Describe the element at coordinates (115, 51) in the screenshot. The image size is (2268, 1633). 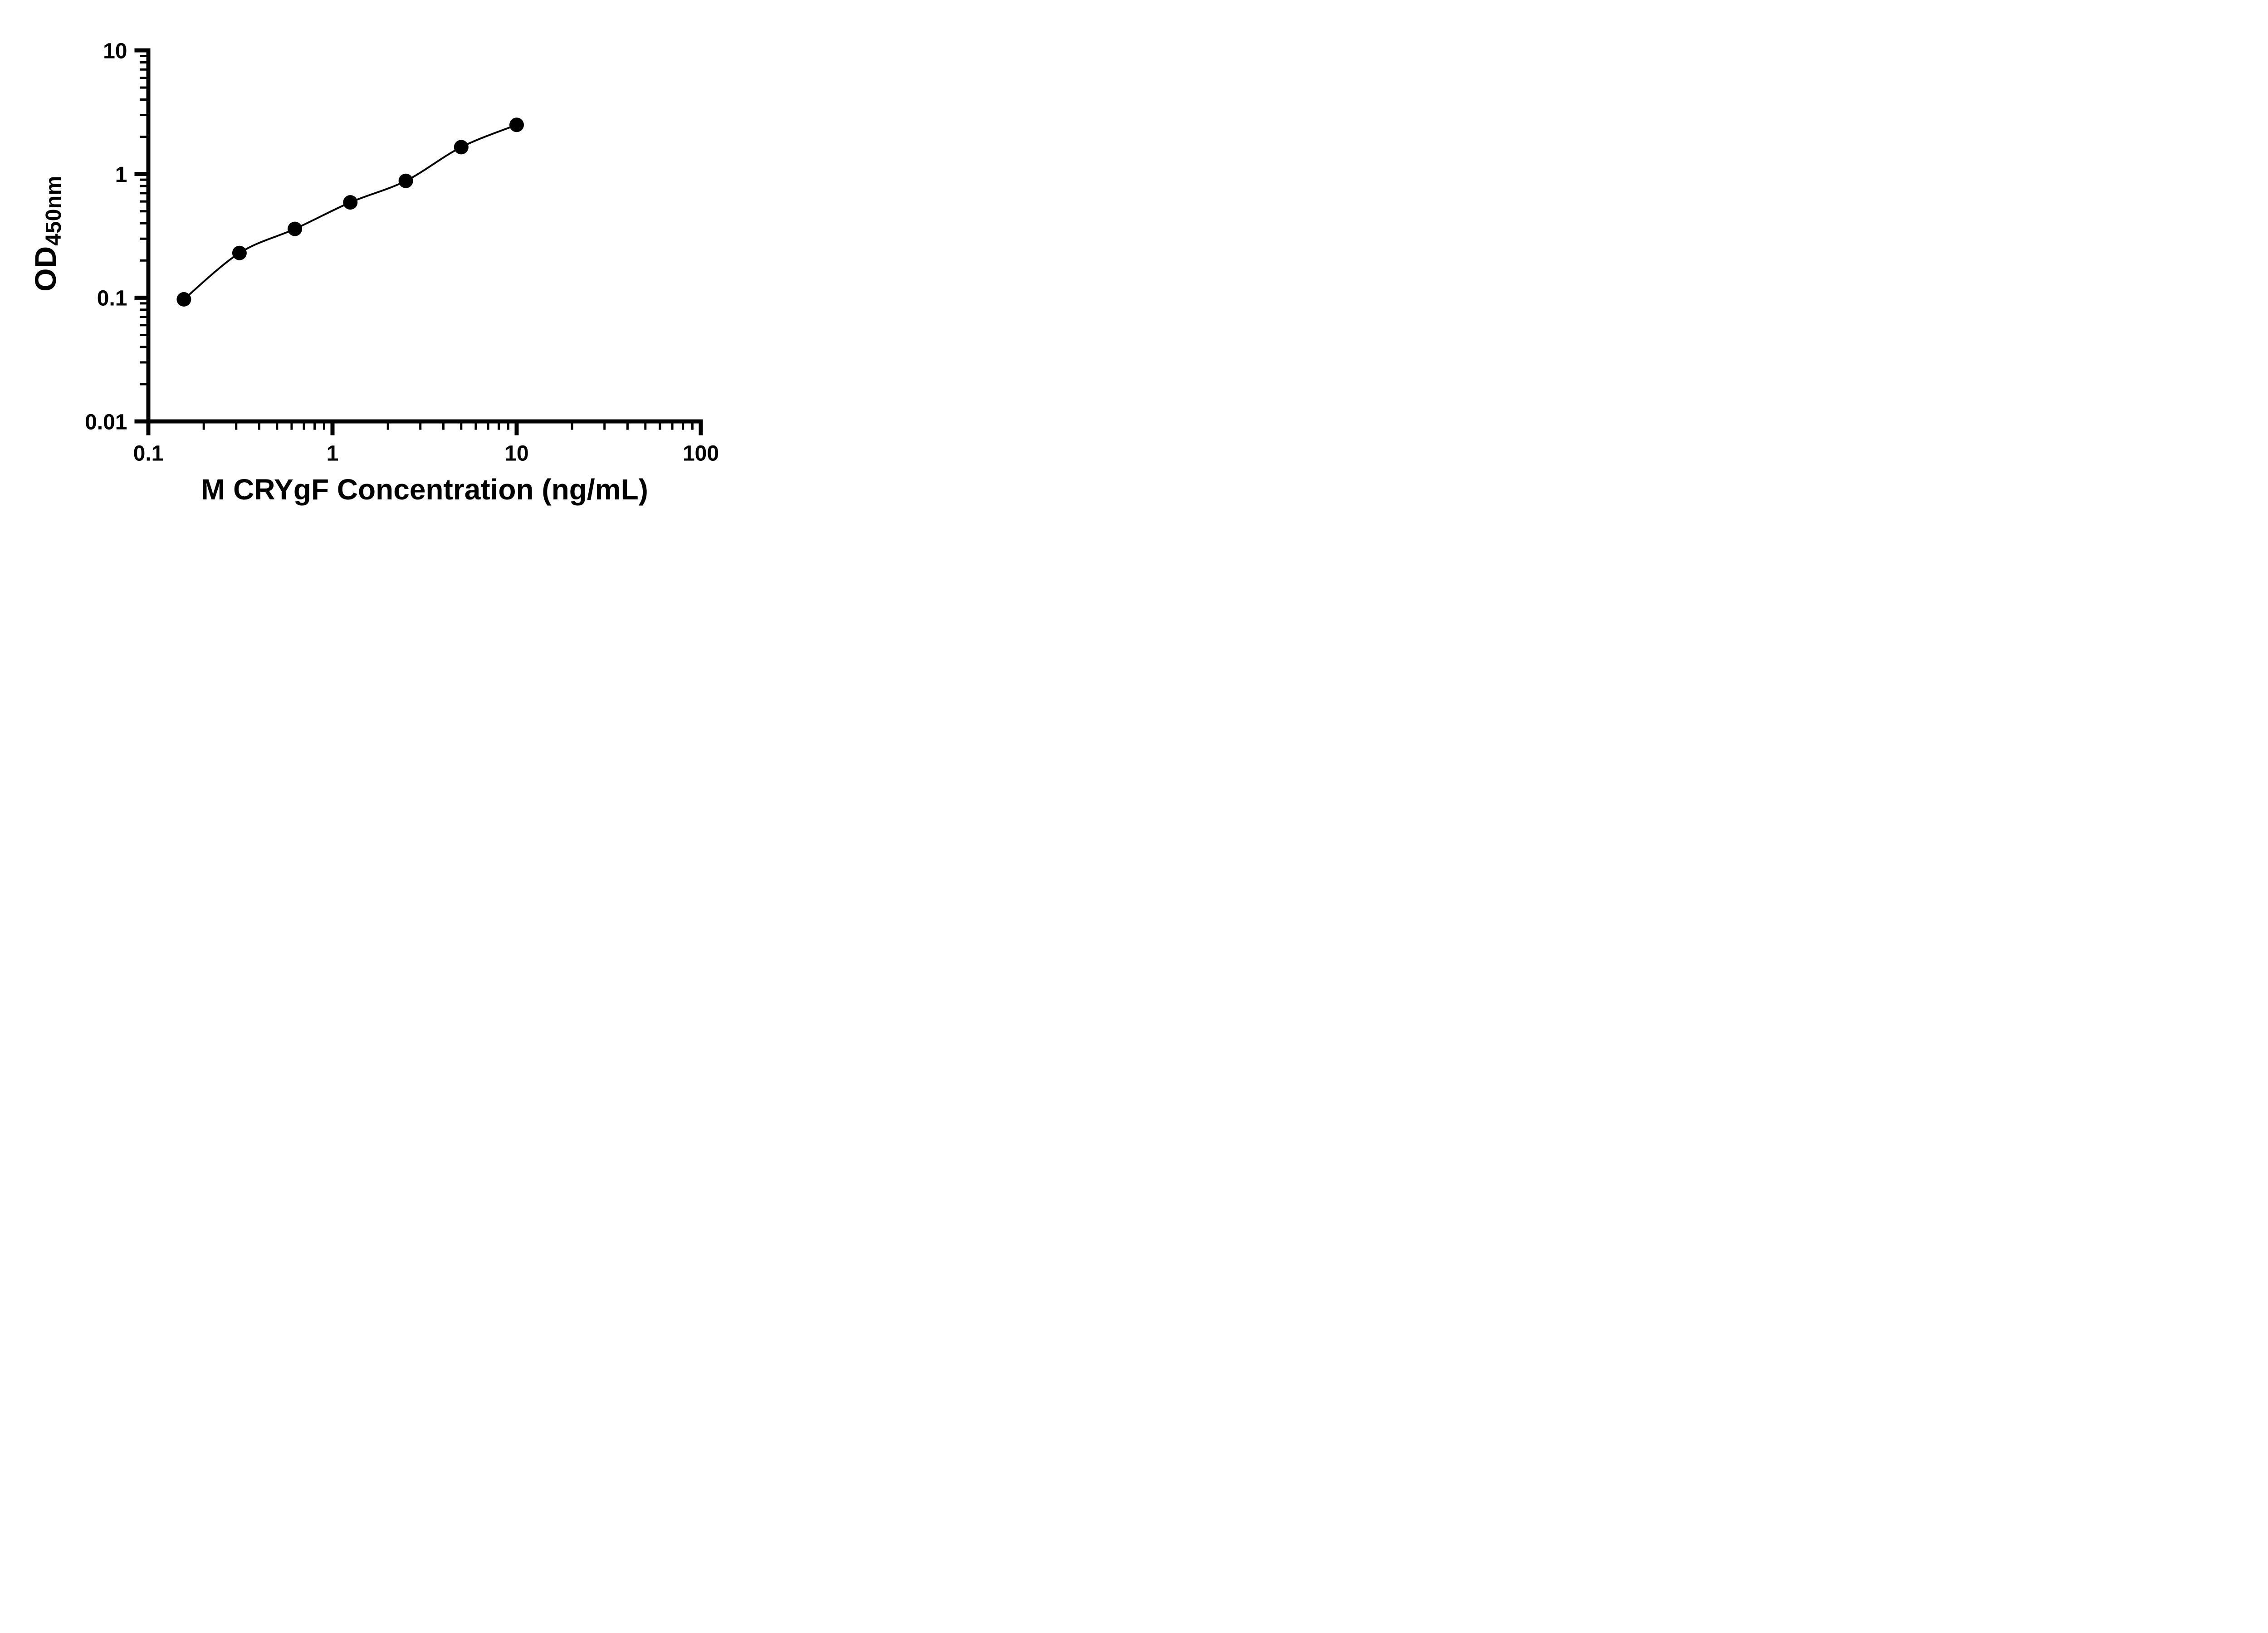
I see `y-tick-label: 10` at that location.